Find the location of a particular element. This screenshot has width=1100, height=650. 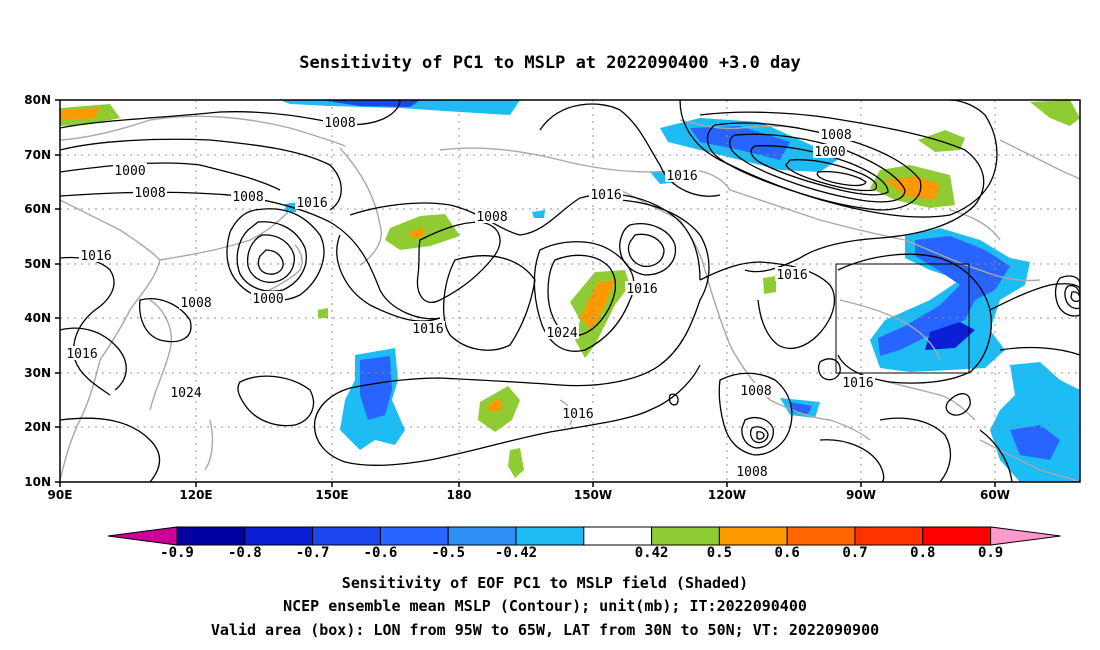

lat-tick-label: 30N is located at coordinates (37, 373).